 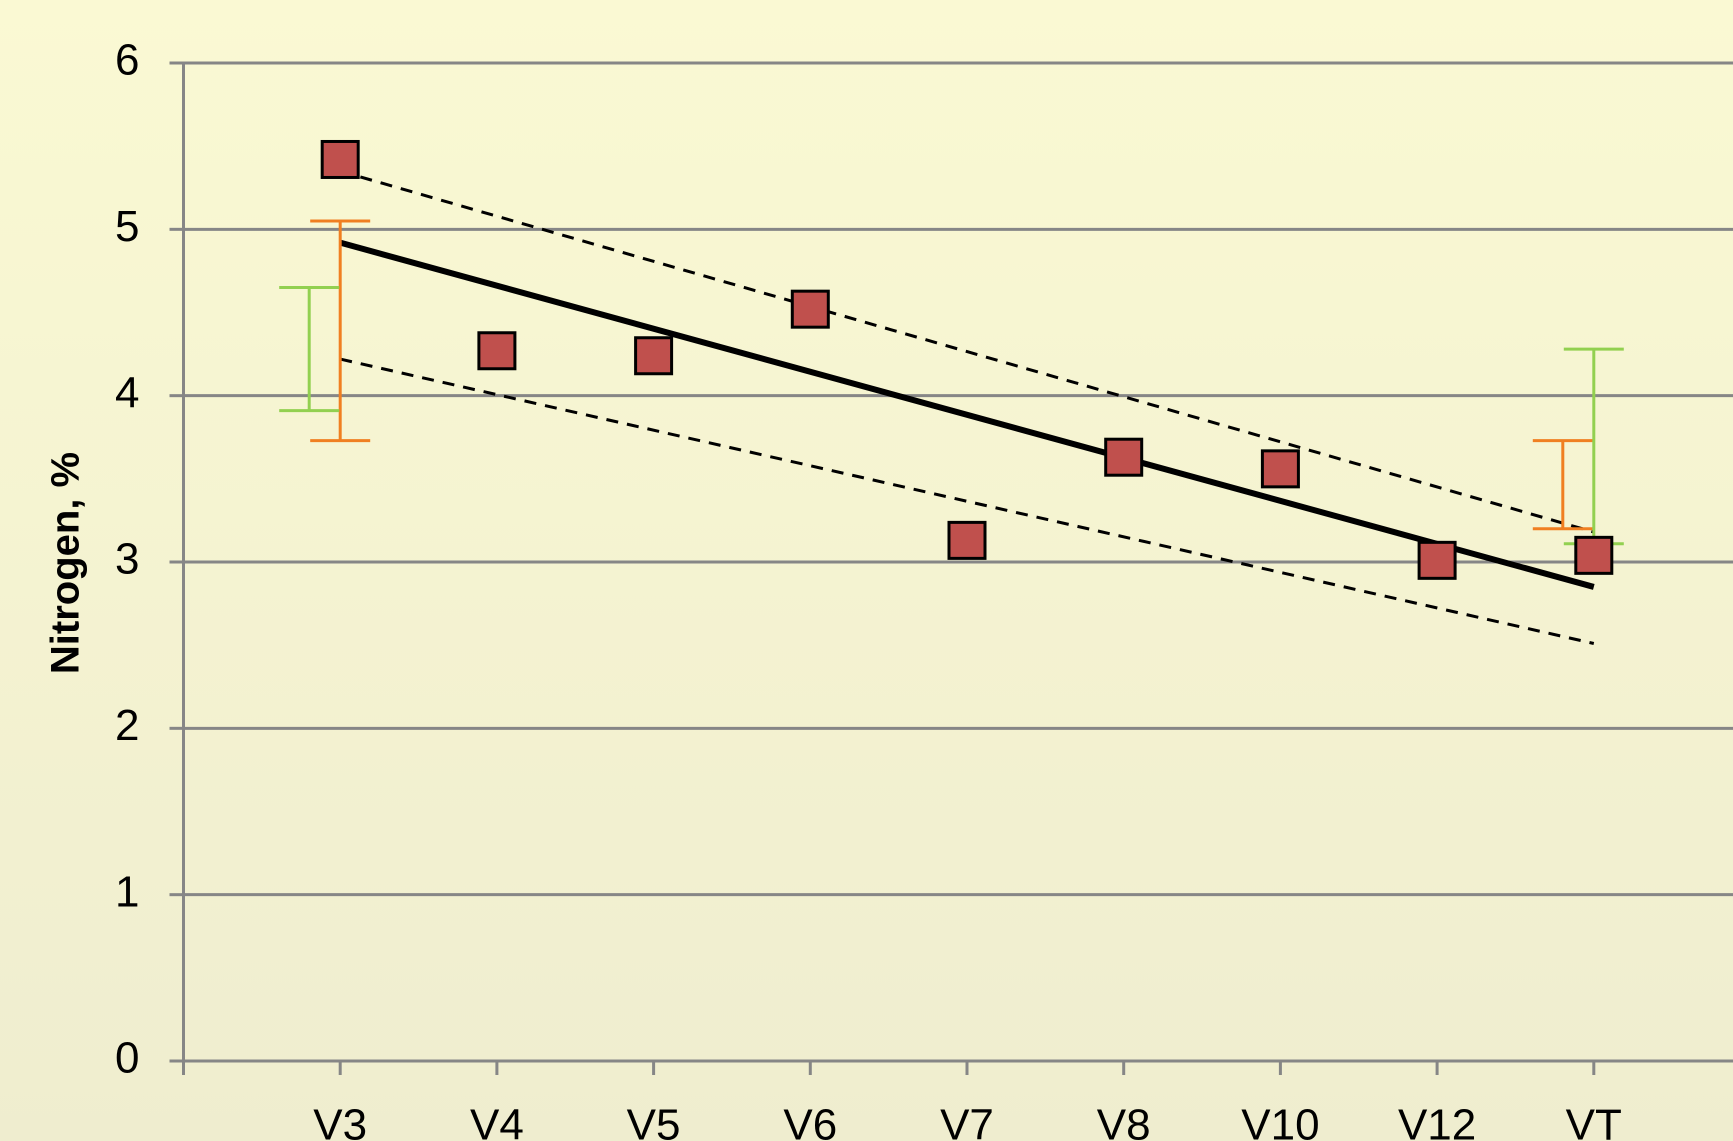 I want to click on y-tick-label: 0, so click(x=127, y=1058).